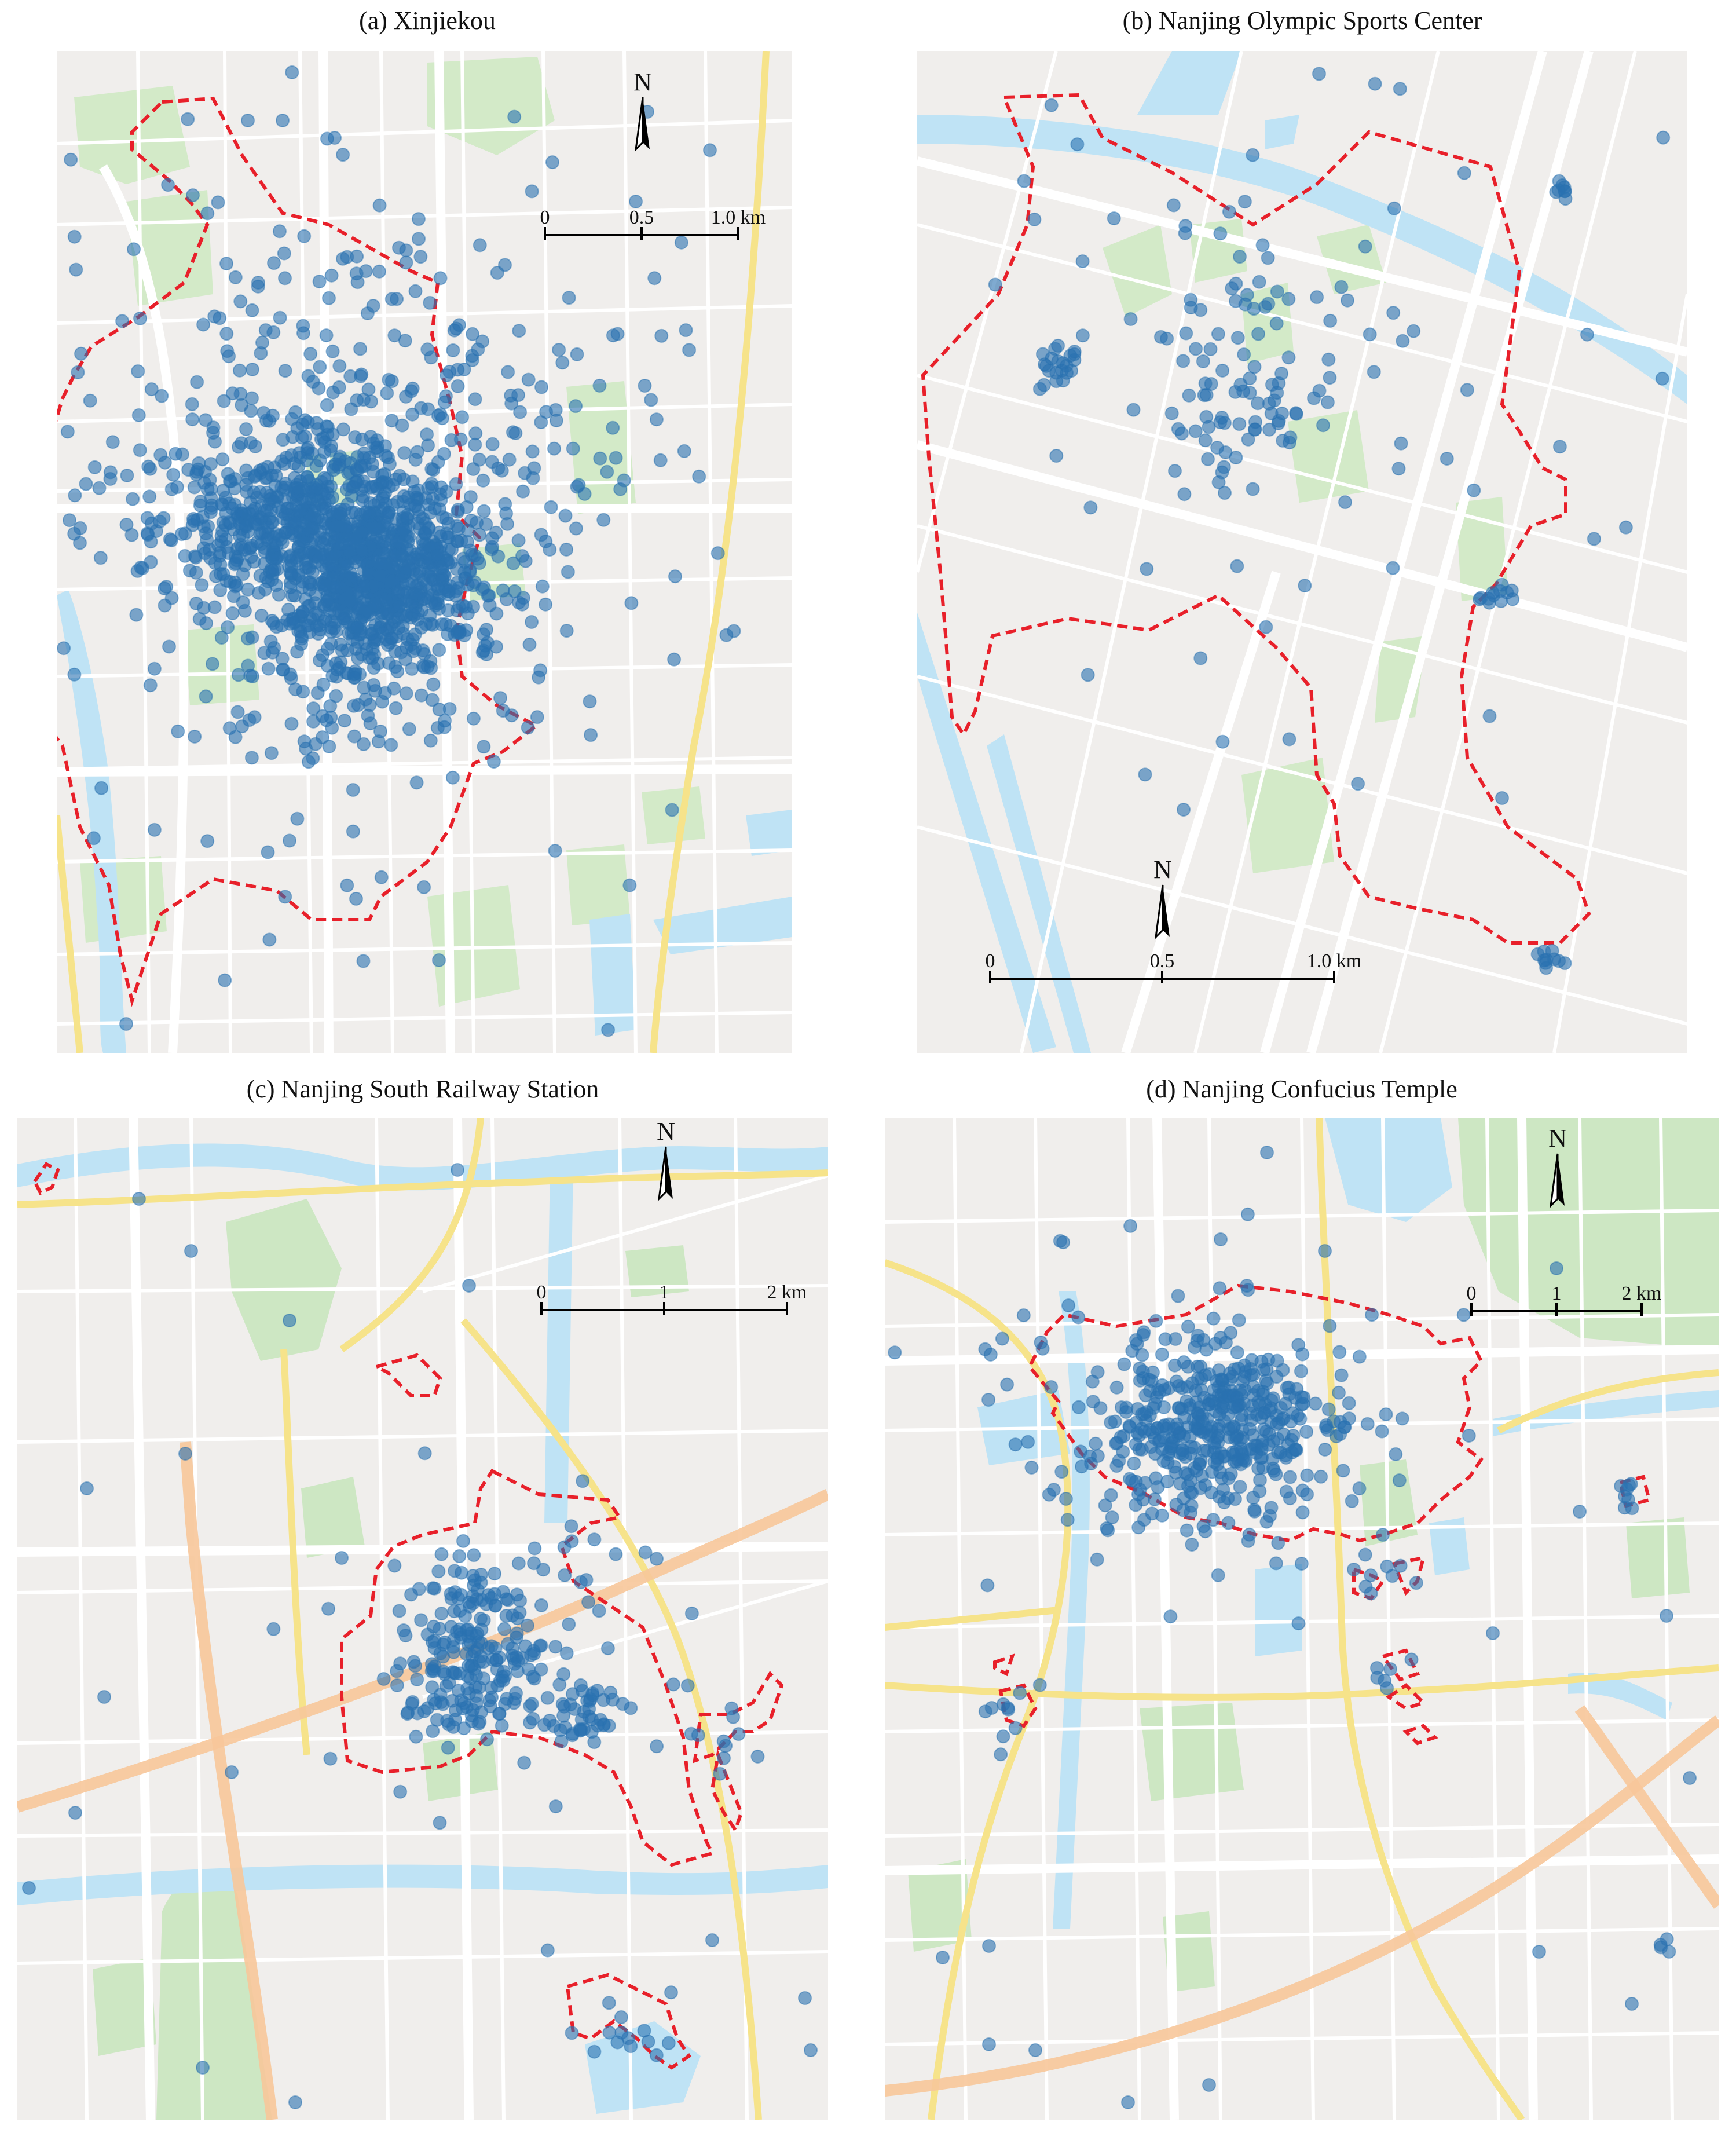  Describe the element at coordinates (298, 551) in the screenshot. I see `cluster-boundary` at that location.